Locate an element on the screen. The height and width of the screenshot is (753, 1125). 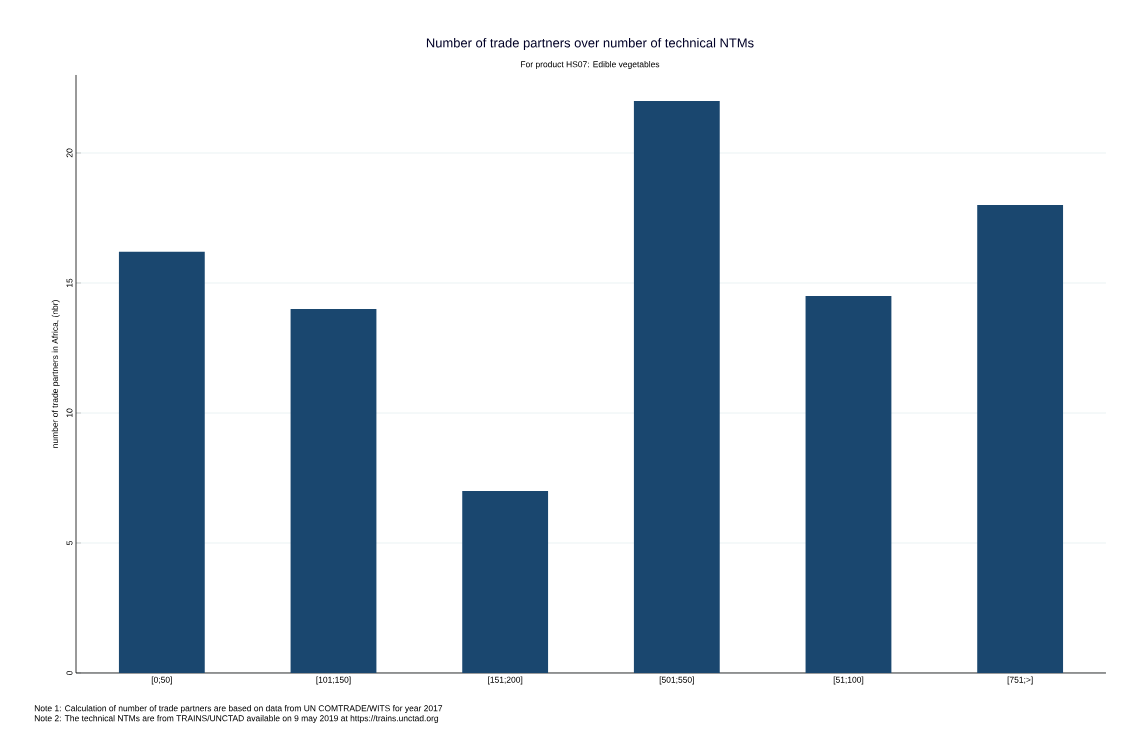
y-axis-title: number of trade partners in Africa, (nbr) is located at coordinates (55, 374).